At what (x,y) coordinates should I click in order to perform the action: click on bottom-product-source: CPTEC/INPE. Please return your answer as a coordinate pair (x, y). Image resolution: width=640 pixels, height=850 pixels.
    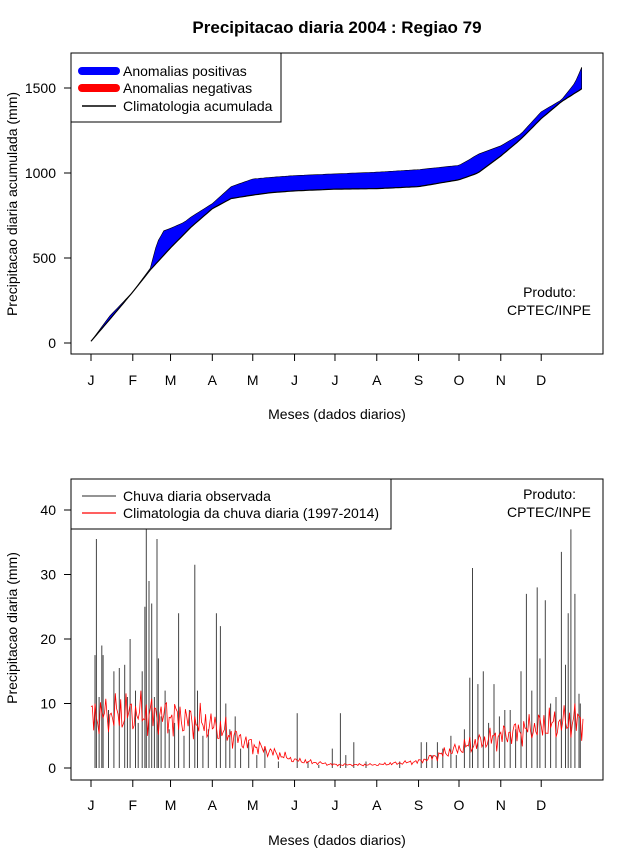
    Looking at the image, I should click on (549, 512).